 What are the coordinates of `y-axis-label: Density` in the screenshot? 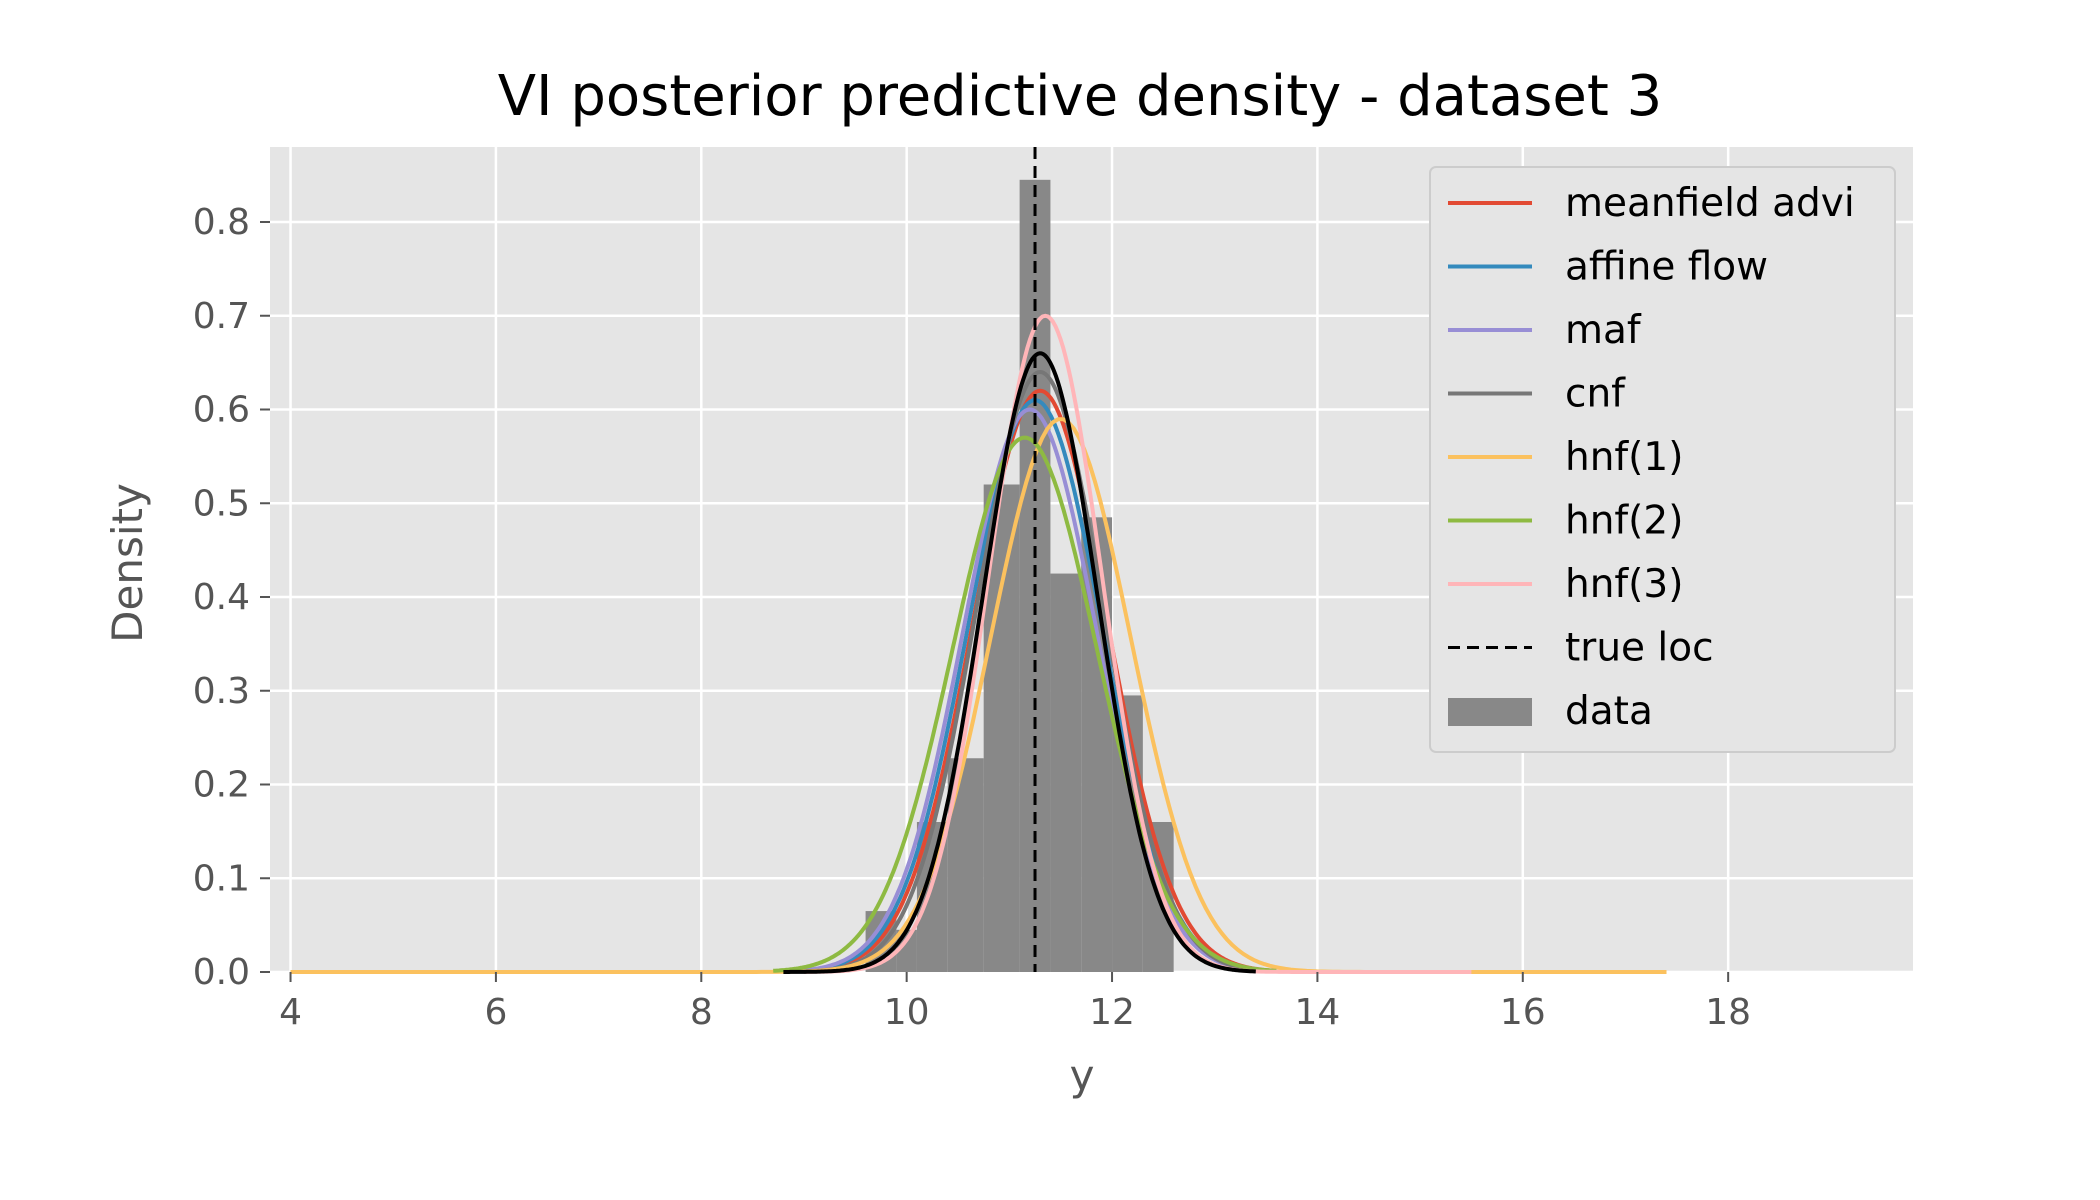 It's located at (127, 563).